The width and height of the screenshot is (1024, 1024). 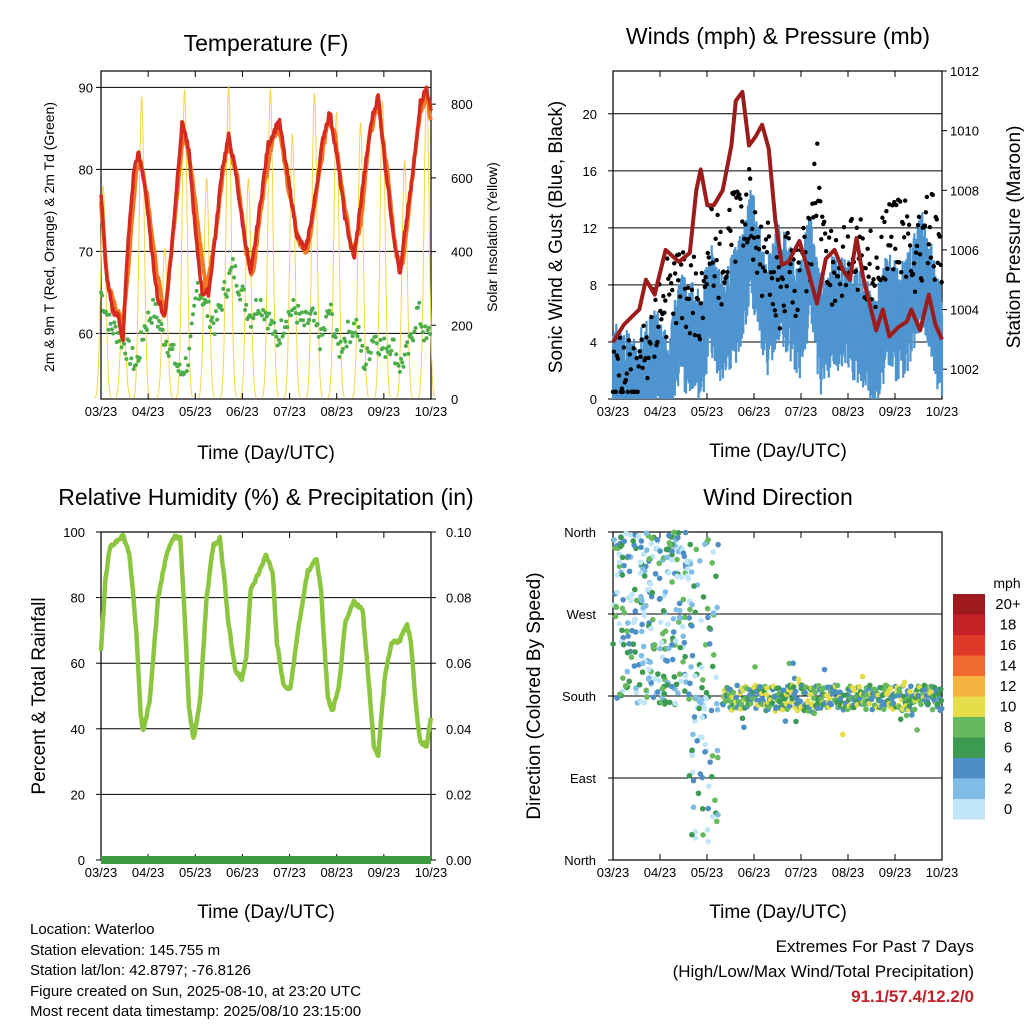 I want to click on x-tick-label: 10/23, so click(x=431, y=411).